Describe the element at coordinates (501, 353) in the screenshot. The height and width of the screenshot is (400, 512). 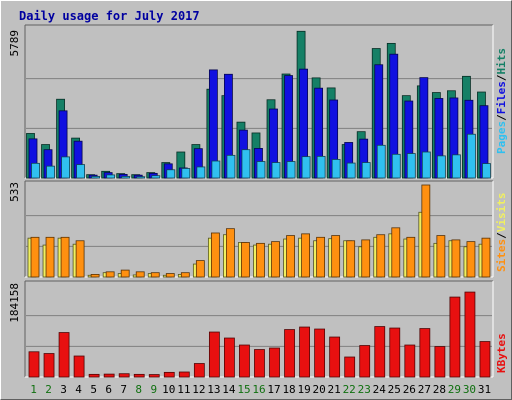
I see `kbytes-legend: KBytes` at that location.